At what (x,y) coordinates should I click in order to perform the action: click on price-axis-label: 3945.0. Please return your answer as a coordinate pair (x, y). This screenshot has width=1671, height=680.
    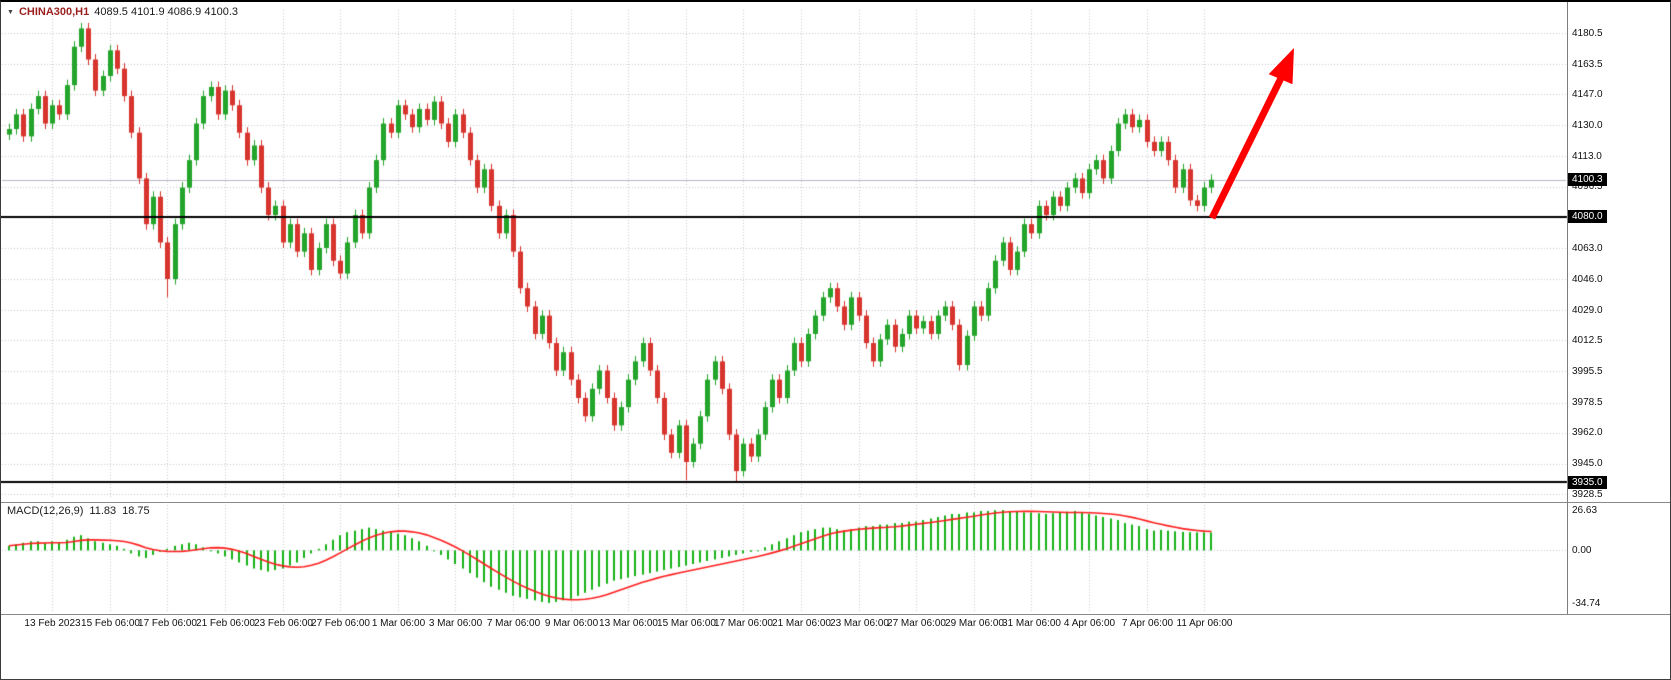
    Looking at the image, I should click on (1587, 464).